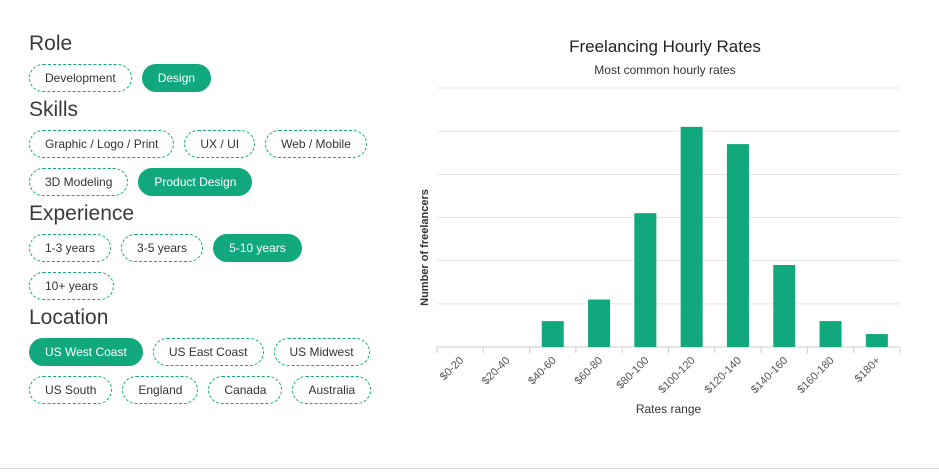  What do you see at coordinates (176, 78) in the screenshot?
I see `role-chip-design: Design` at bounding box center [176, 78].